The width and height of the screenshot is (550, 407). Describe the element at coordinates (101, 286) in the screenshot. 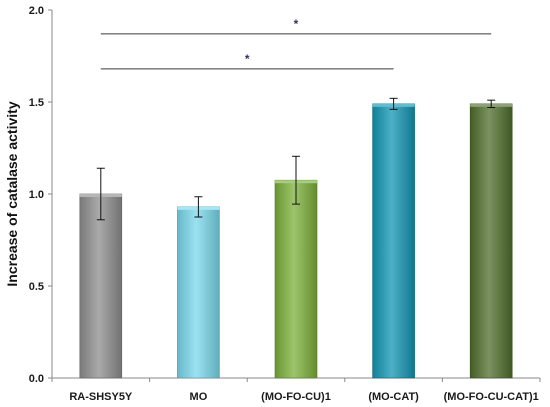

I see `bar-ra-shsy5y` at that location.